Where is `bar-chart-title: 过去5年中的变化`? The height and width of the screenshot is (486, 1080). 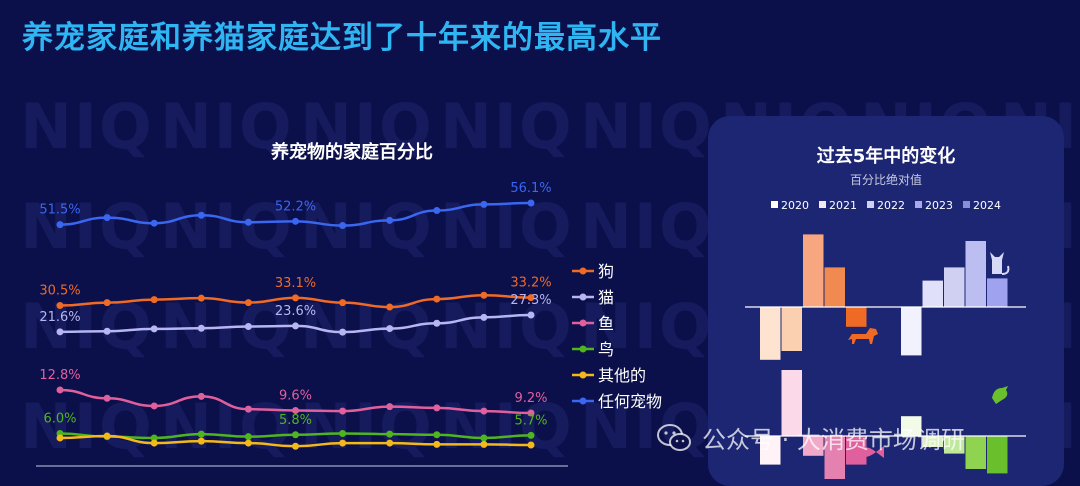
bar-chart-title: 过去5年中的变化 is located at coordinates (886, 156).